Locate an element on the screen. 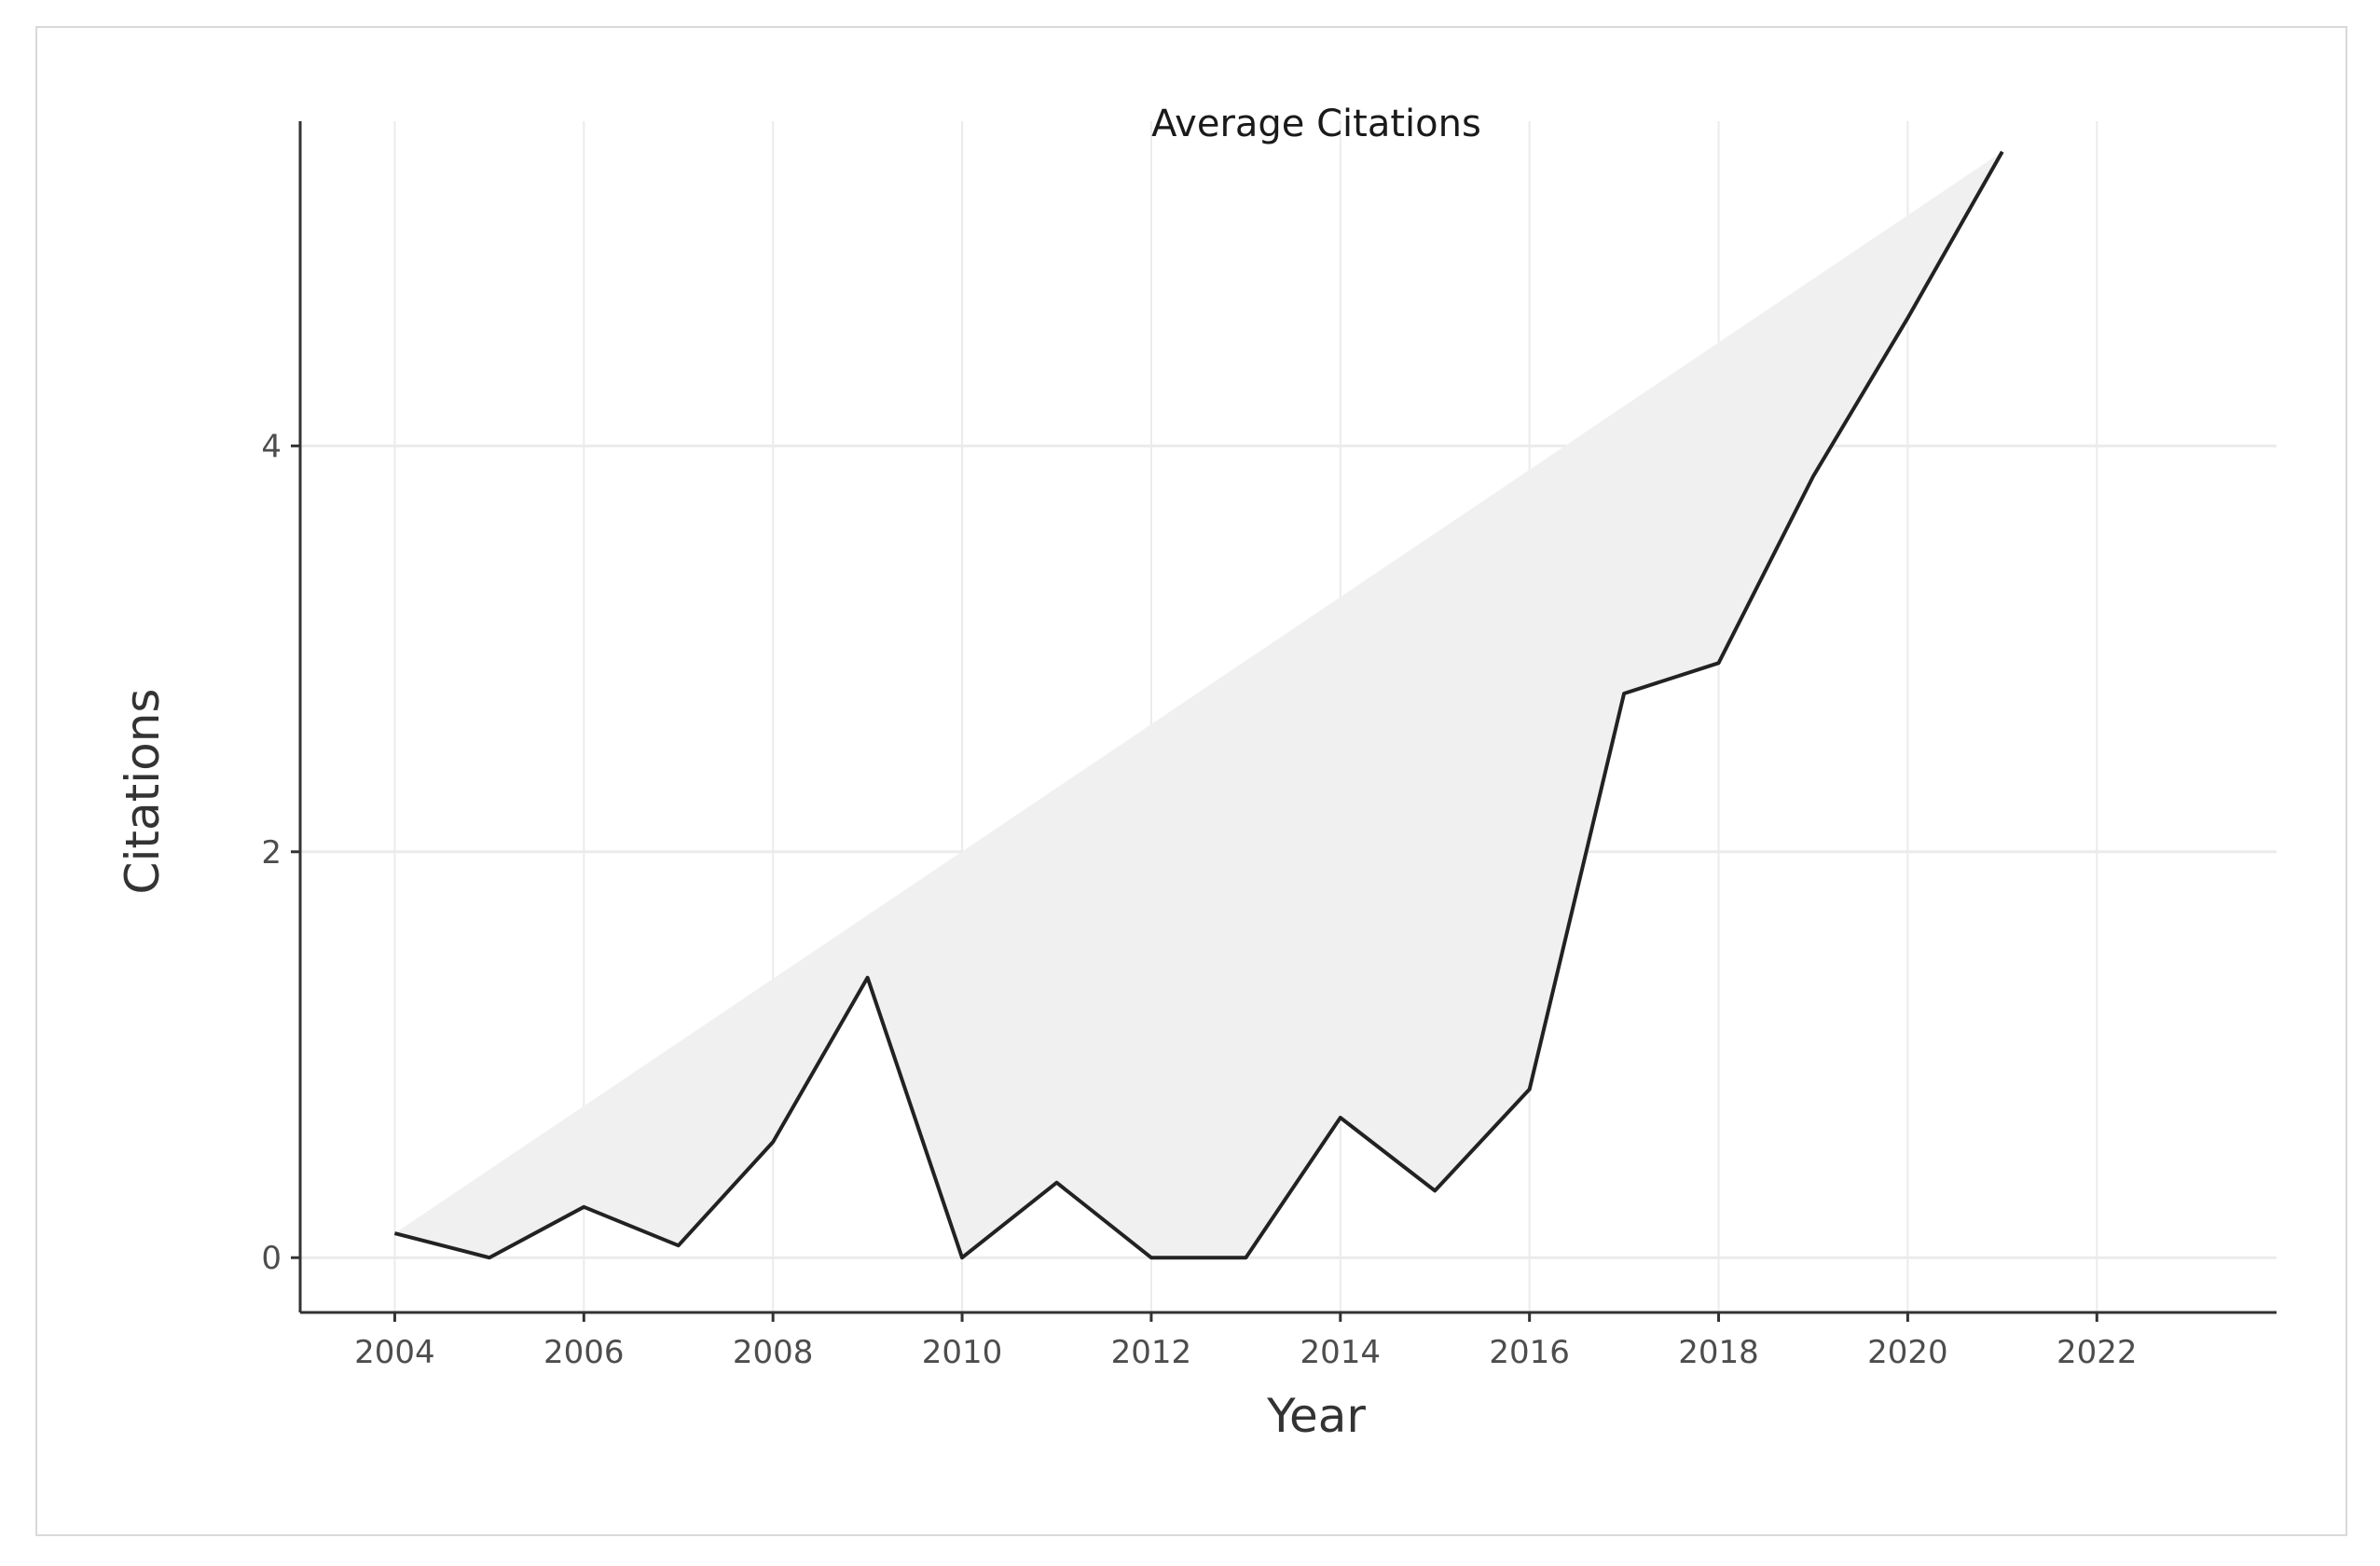  x-tick-label: 2004 is located at coordinates (394, 1352).